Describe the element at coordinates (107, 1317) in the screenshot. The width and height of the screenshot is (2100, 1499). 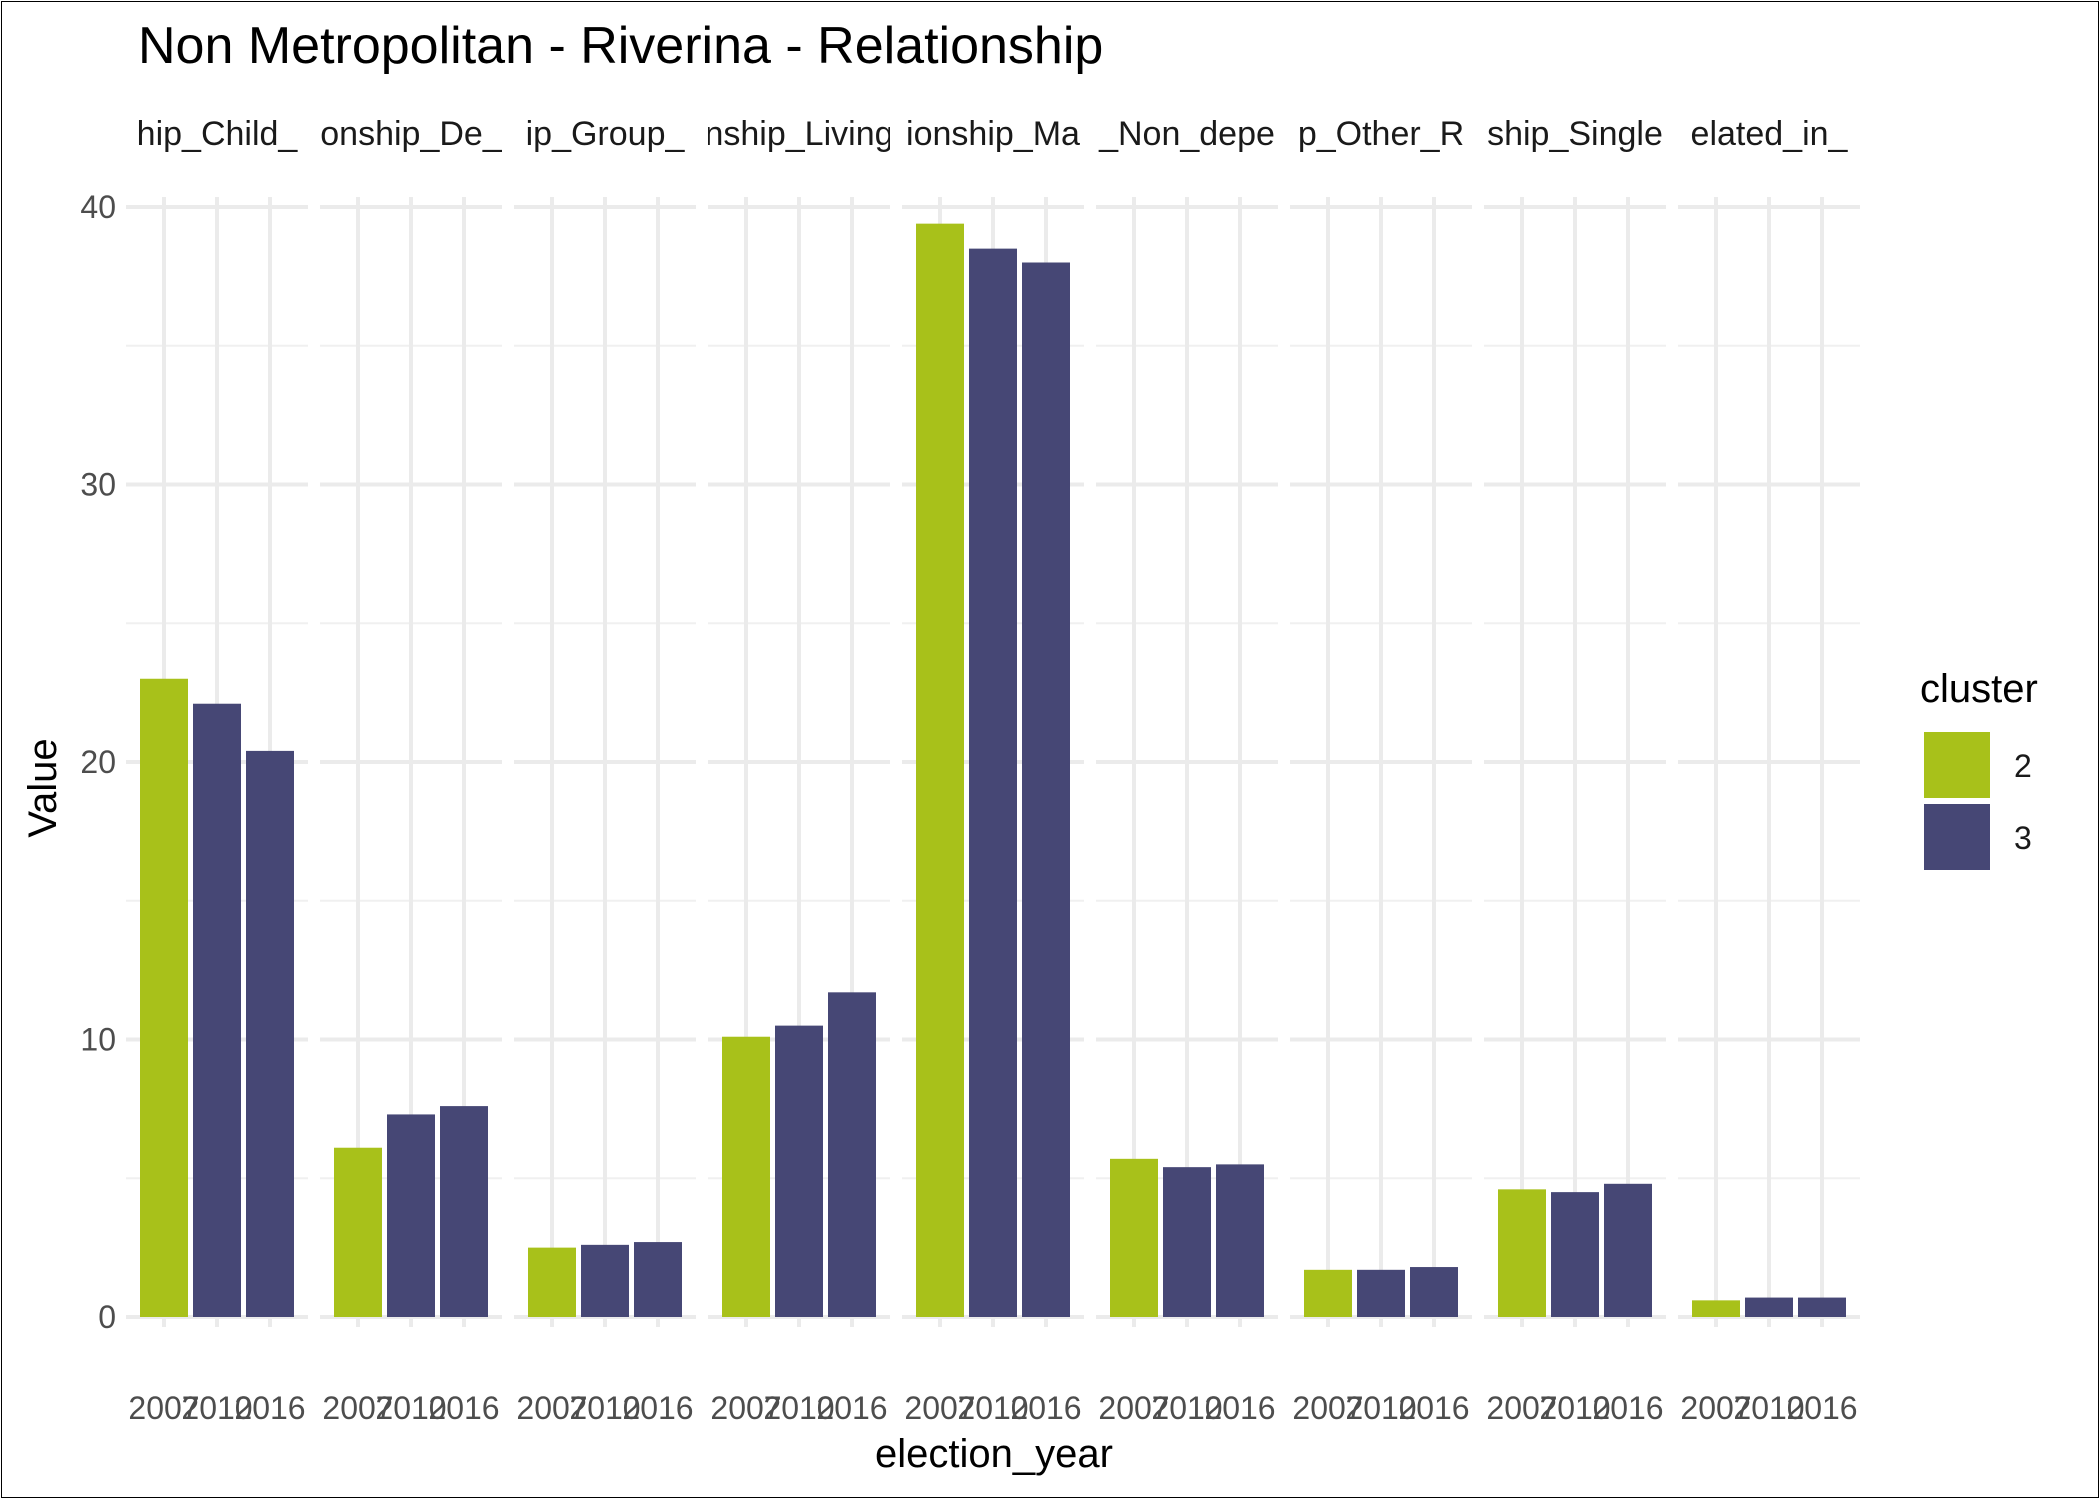
I see `y-tick-label: 0` at that location.